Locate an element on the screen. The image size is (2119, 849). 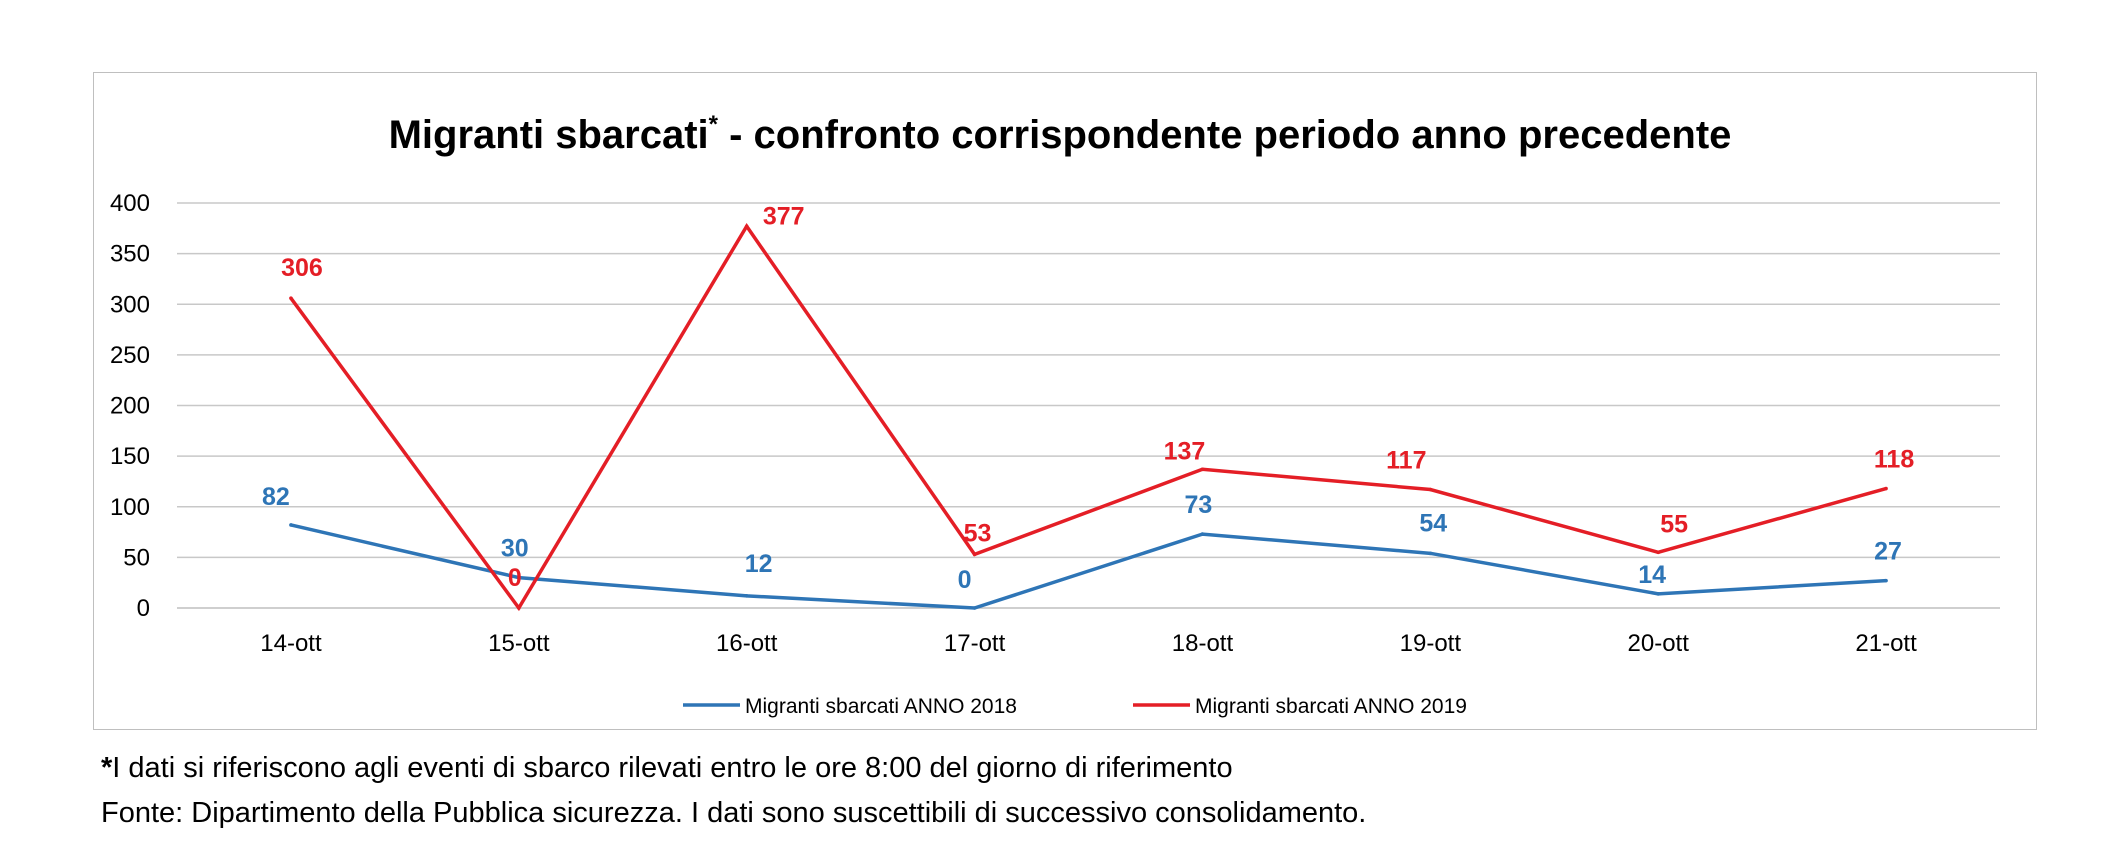
data-label: 82 is located at coordinates (276, 497).